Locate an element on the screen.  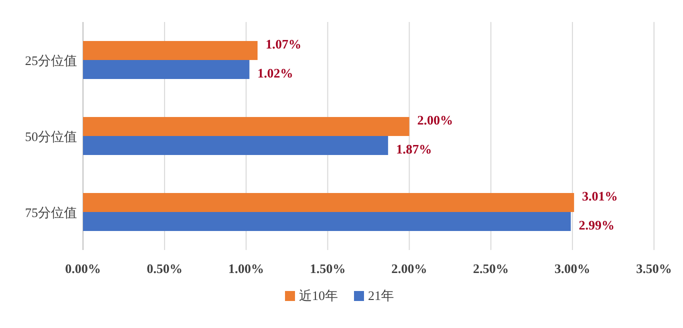
x-tick-label: 1.50% is located at coordinates (328, 268).